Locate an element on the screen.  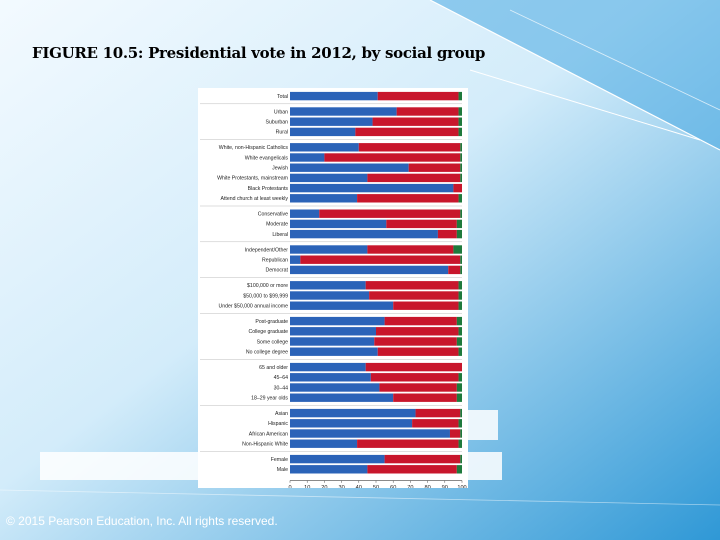
category-label: Democrat is located at coordinates (277, 271).